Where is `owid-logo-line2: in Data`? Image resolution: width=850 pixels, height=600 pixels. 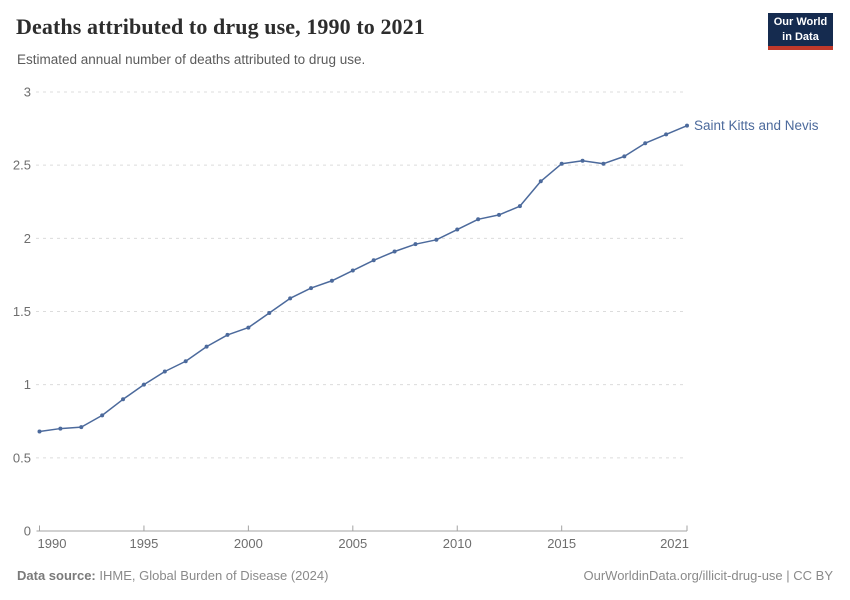
owid-logo-line2: in Data is located at coordinates (800, 36).